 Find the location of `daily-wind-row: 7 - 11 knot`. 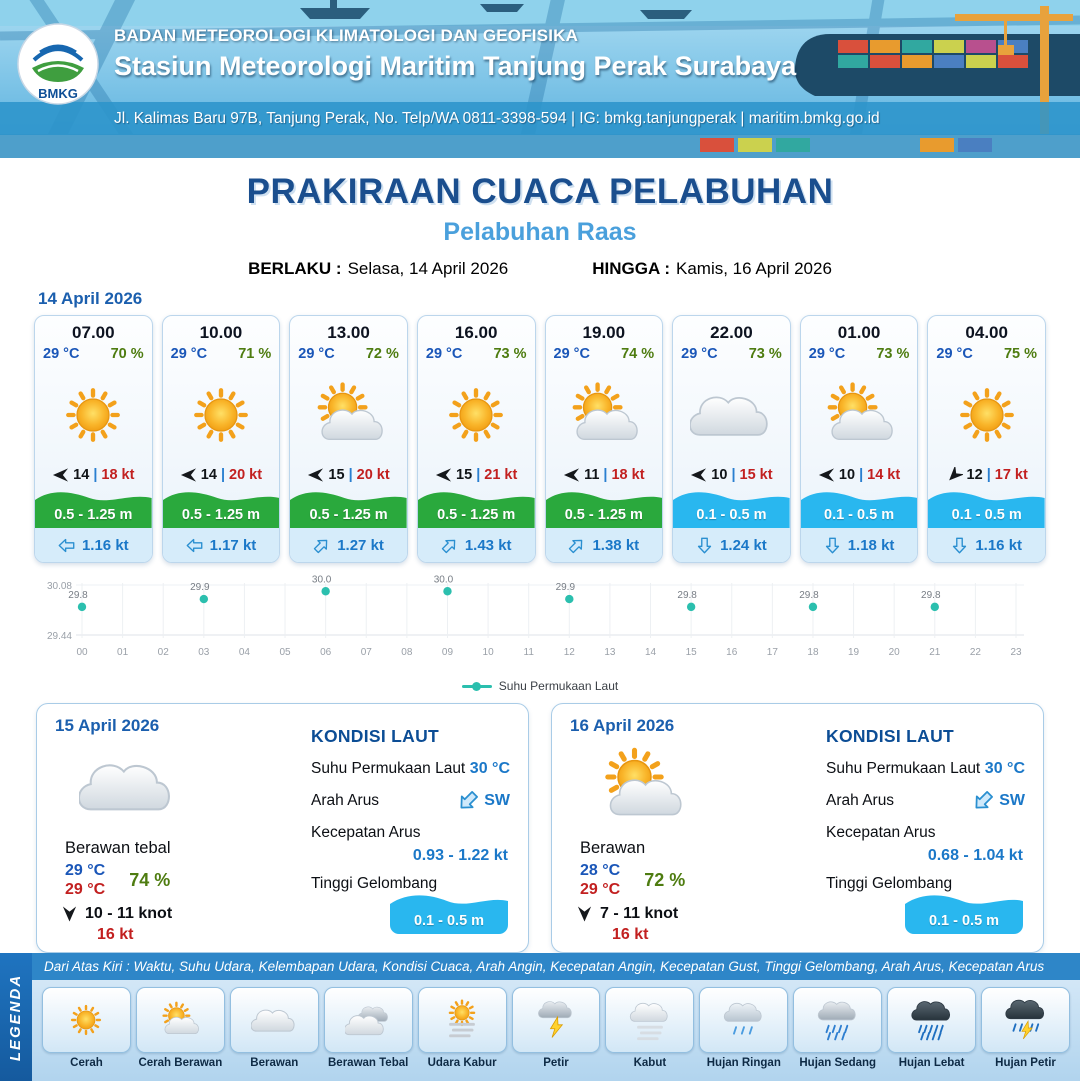

daily-wind-row: 7 - 11 knot is located at coordinates (693, 914).